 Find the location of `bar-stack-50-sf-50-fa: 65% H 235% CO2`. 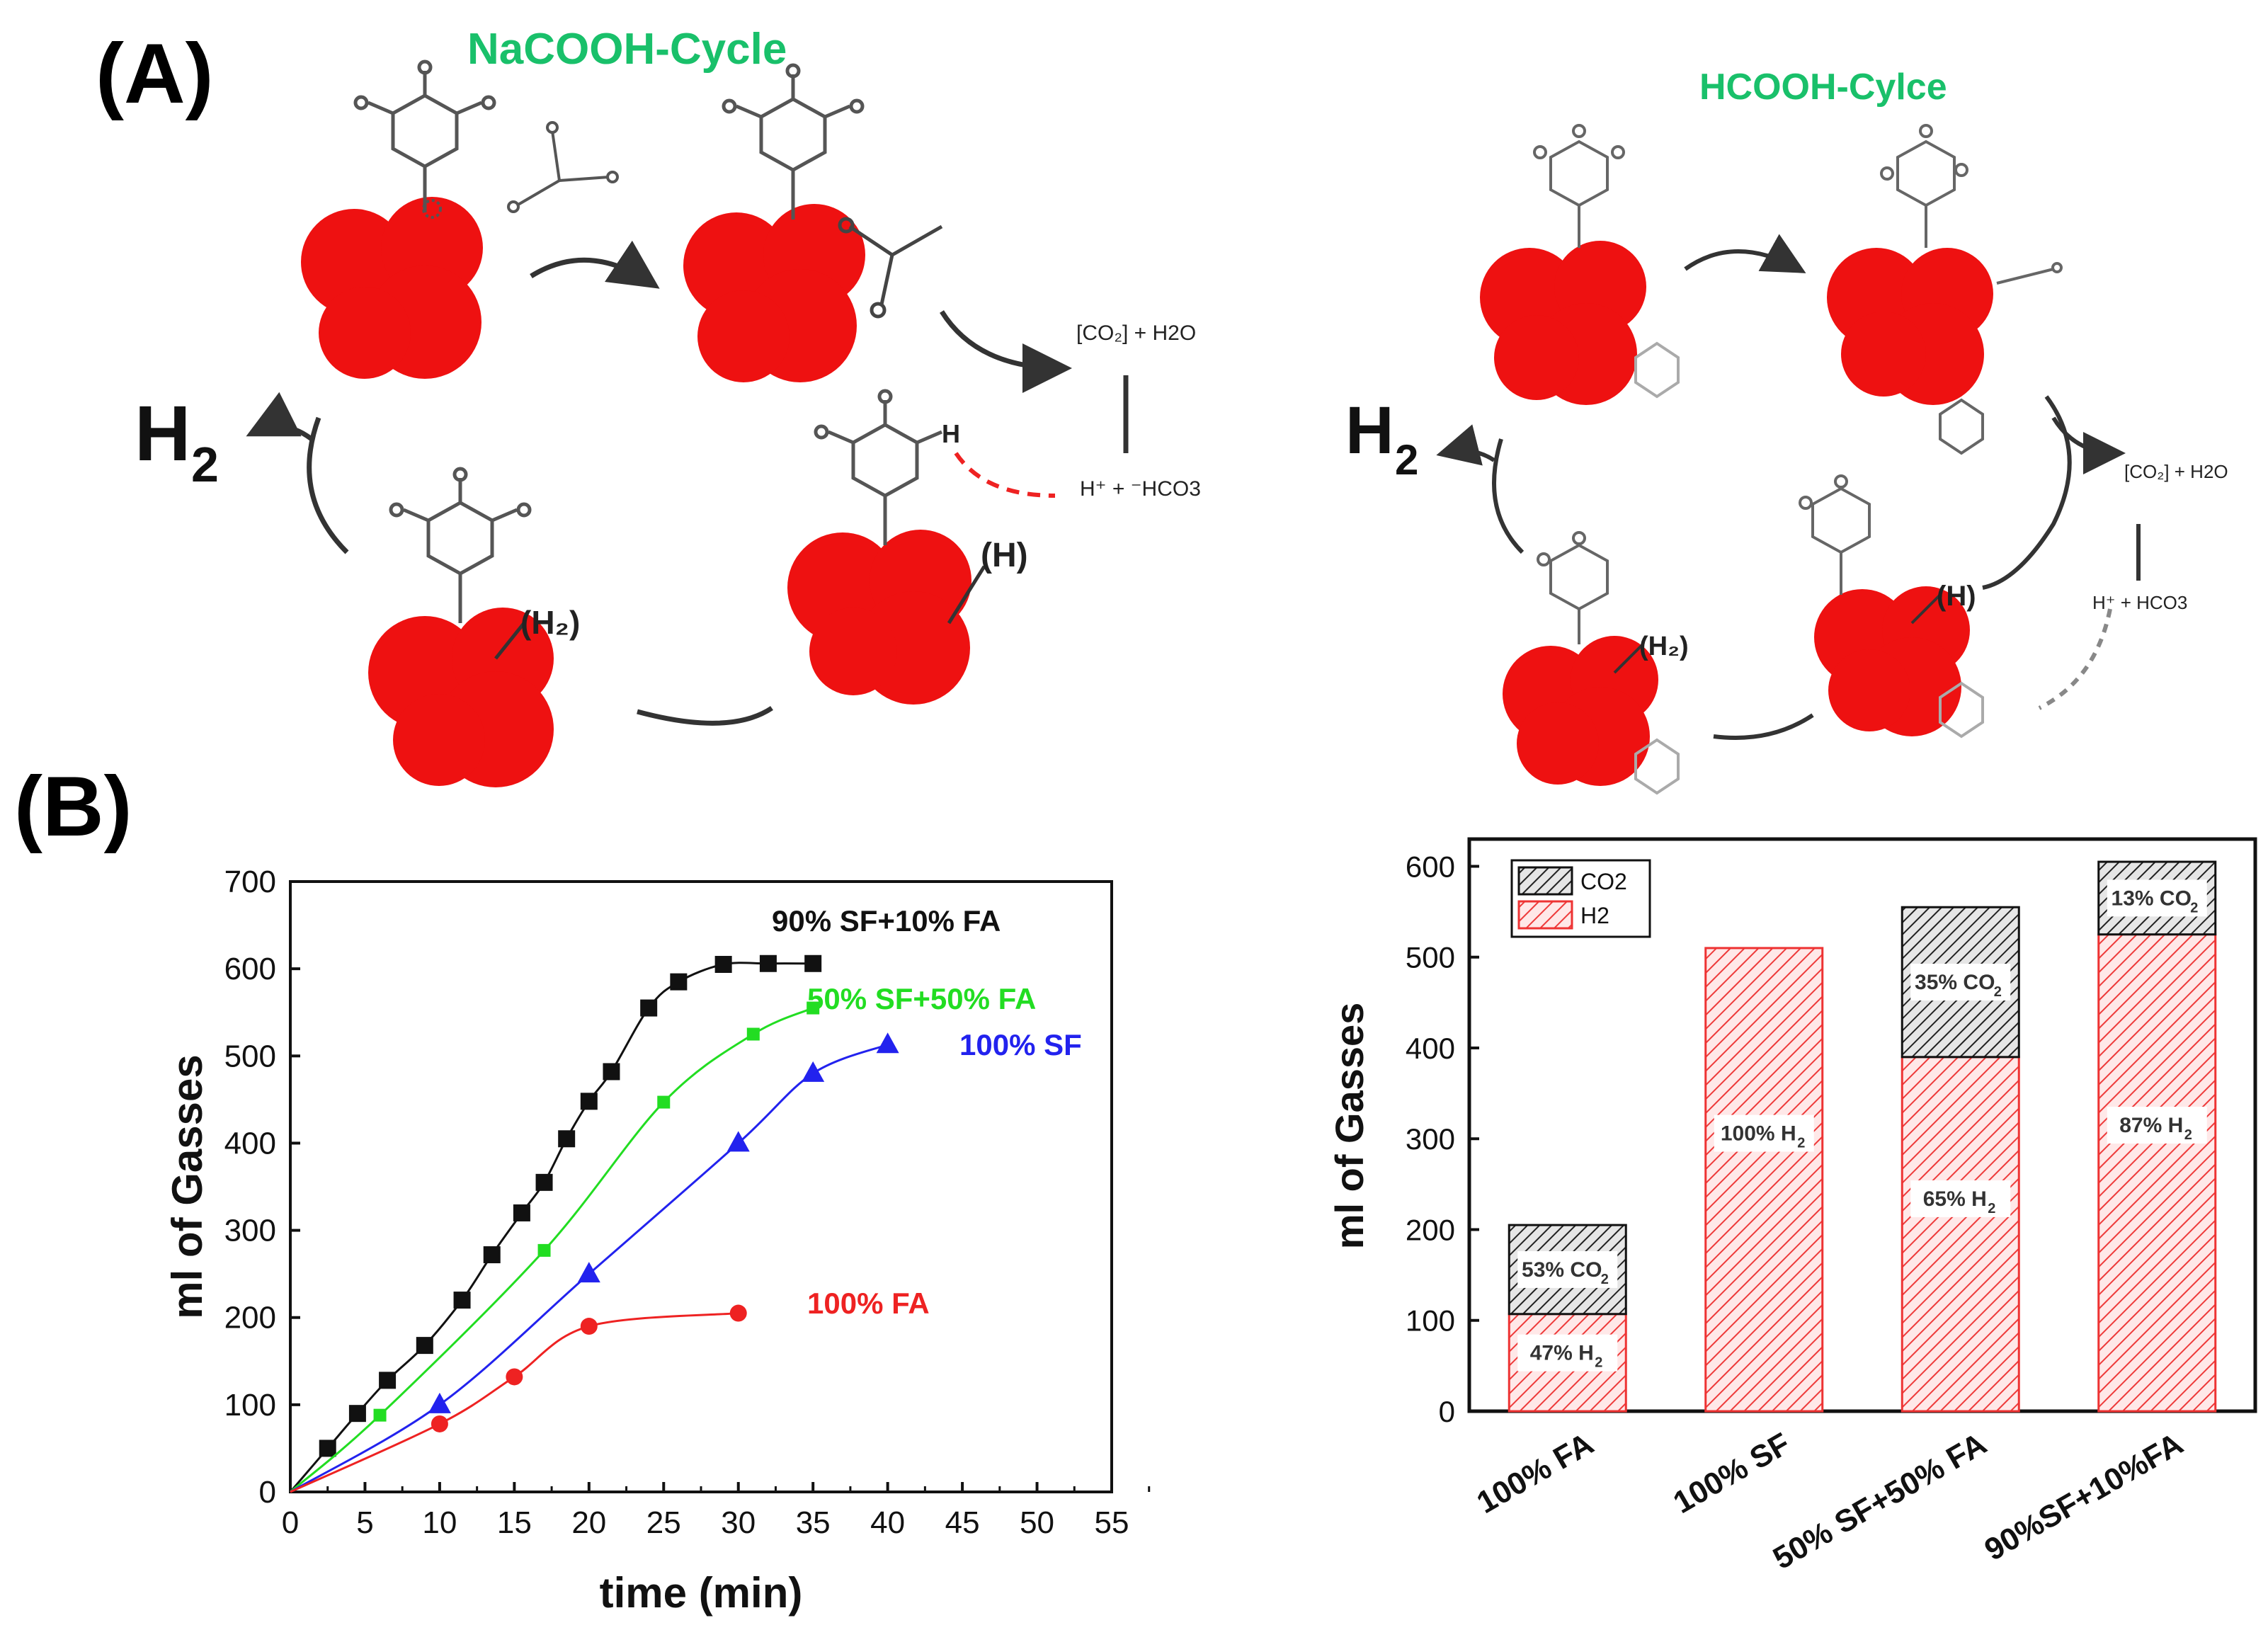

bar-stack-50-sf-50-fa: 65% H 235% CO2 is located at coordinates (1960, 1160).